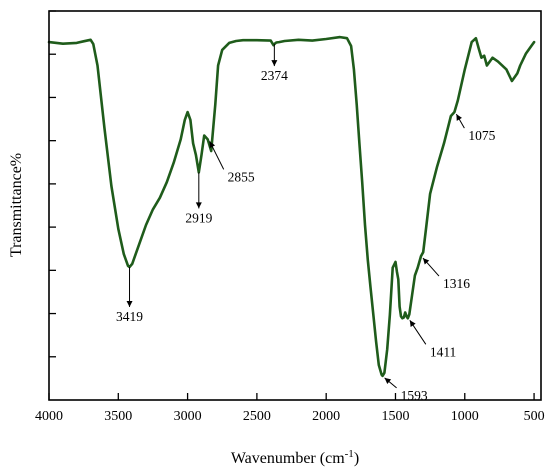 This screenshot has height=474, width=550. What do you see at coordinates (16, 205) in the screenshot?
I see `y-axis-label: Transmittance%` at bounding box center [16, 205].